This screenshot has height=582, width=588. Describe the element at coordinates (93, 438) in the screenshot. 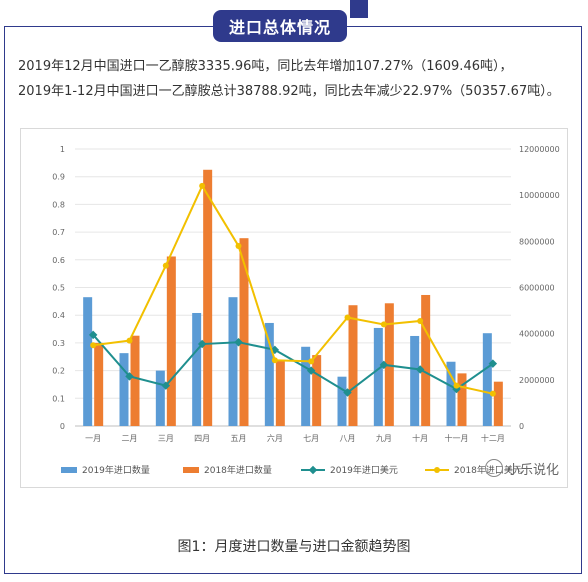

I see `x-tick-label: 一月` at that location.